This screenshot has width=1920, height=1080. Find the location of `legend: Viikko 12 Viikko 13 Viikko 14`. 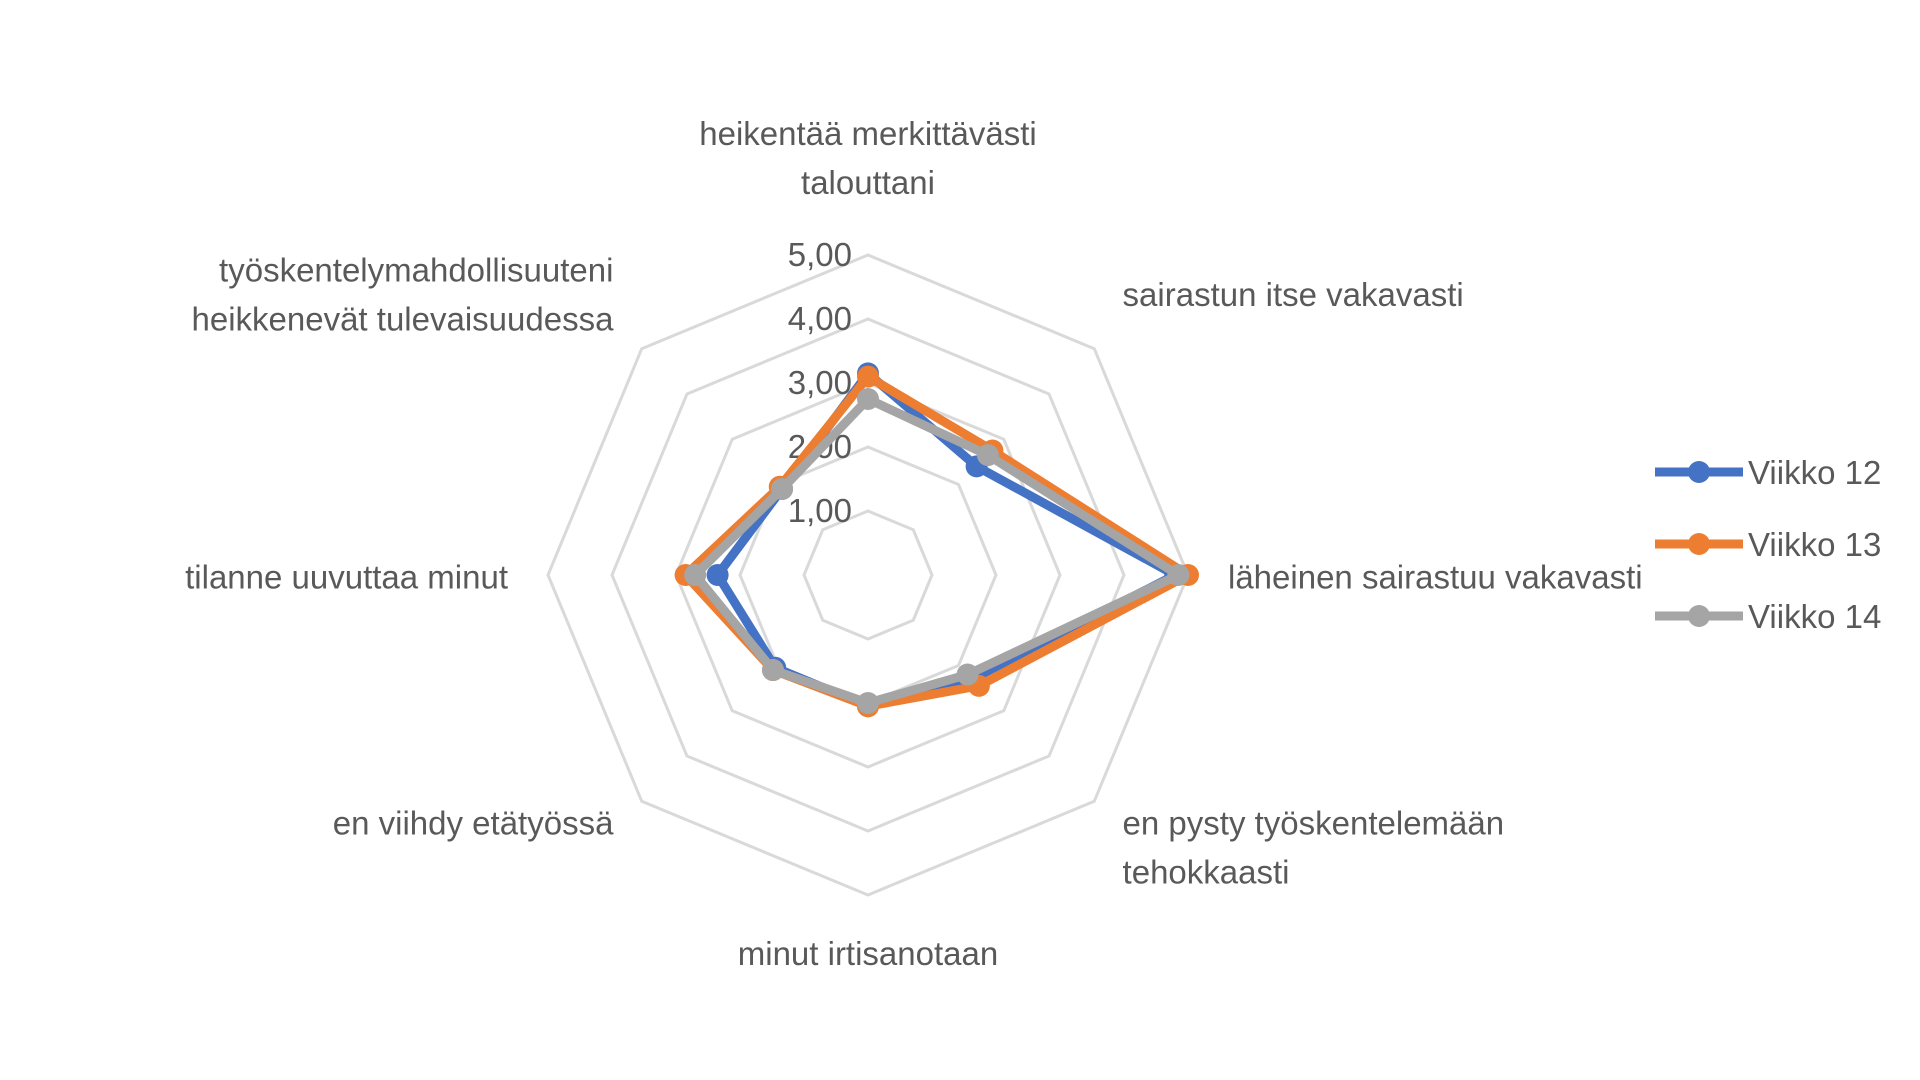

legend: Viikko 12 Viikko 13 Viikko 14 is located at coordinates (1768, 544).